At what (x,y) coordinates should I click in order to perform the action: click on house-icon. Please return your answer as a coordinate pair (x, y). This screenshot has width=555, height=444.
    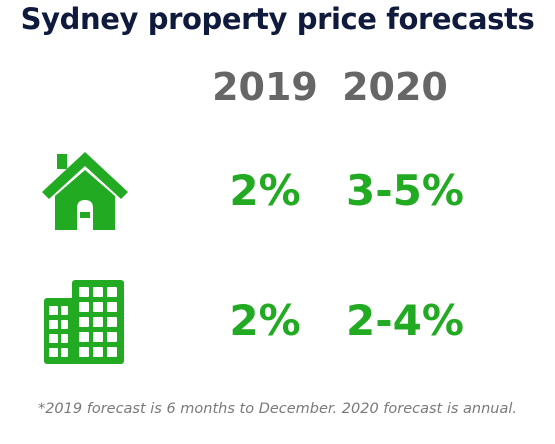
    Looking at the image, I should click on (85, 191).